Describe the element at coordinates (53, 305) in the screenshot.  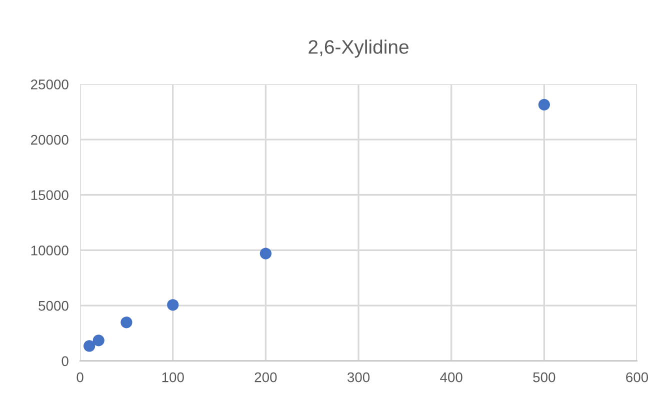
I see `y-tick-label: 5000` at that location.